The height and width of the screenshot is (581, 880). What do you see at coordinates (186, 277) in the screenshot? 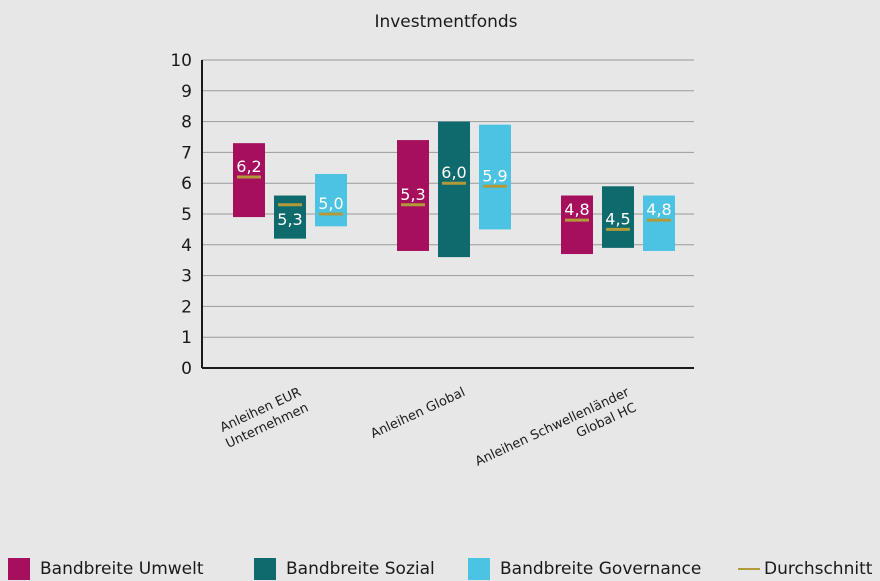
I see `y-tick-label: 3` at bounding box center [186, 277].